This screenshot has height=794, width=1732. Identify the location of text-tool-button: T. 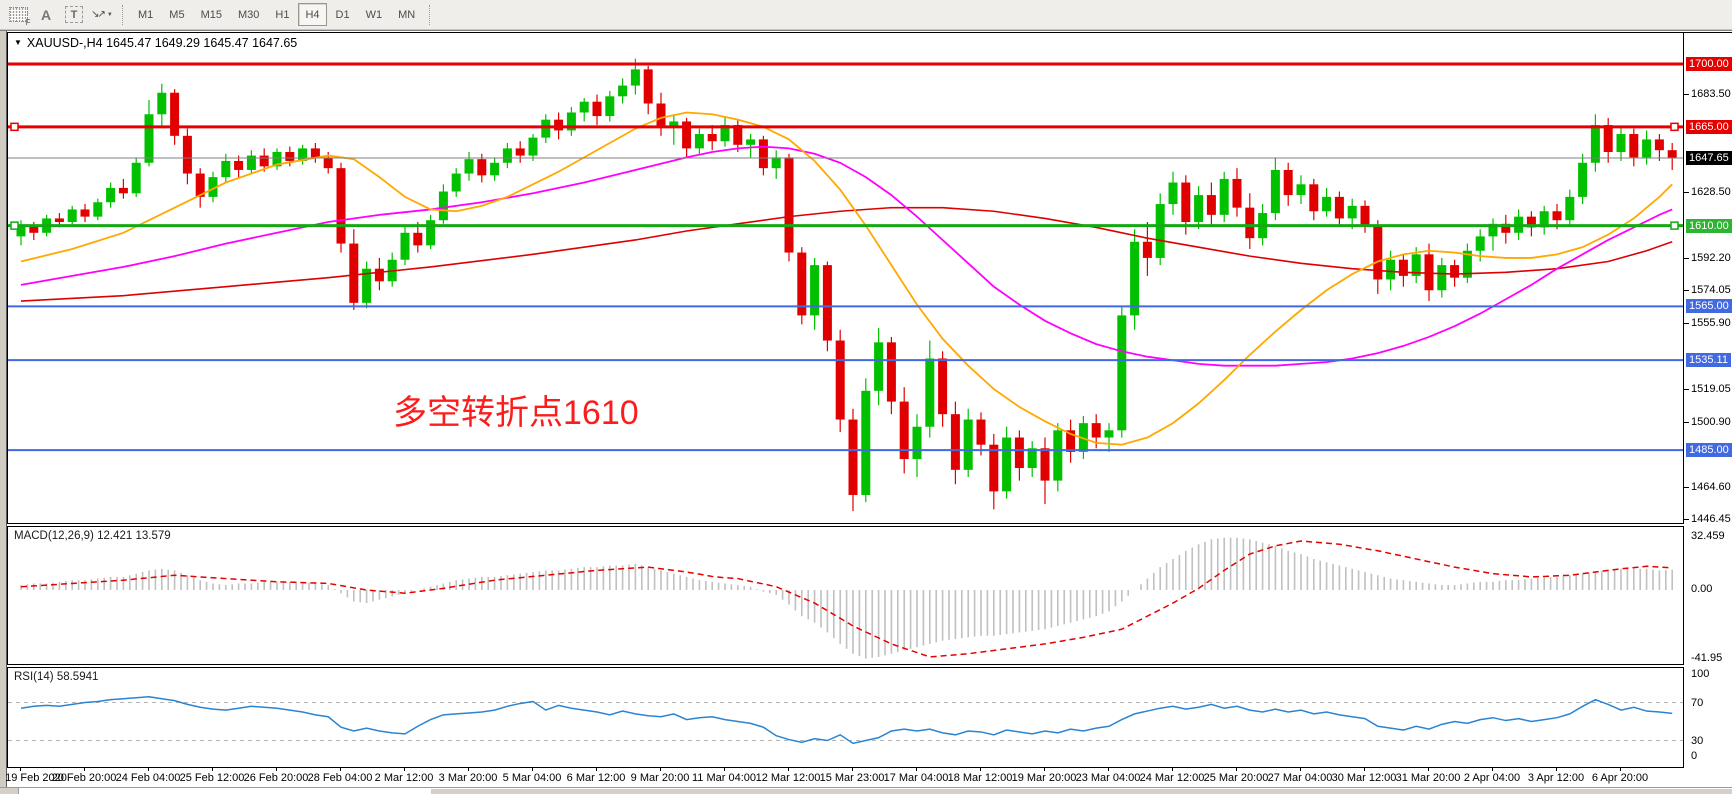
(74, 15).